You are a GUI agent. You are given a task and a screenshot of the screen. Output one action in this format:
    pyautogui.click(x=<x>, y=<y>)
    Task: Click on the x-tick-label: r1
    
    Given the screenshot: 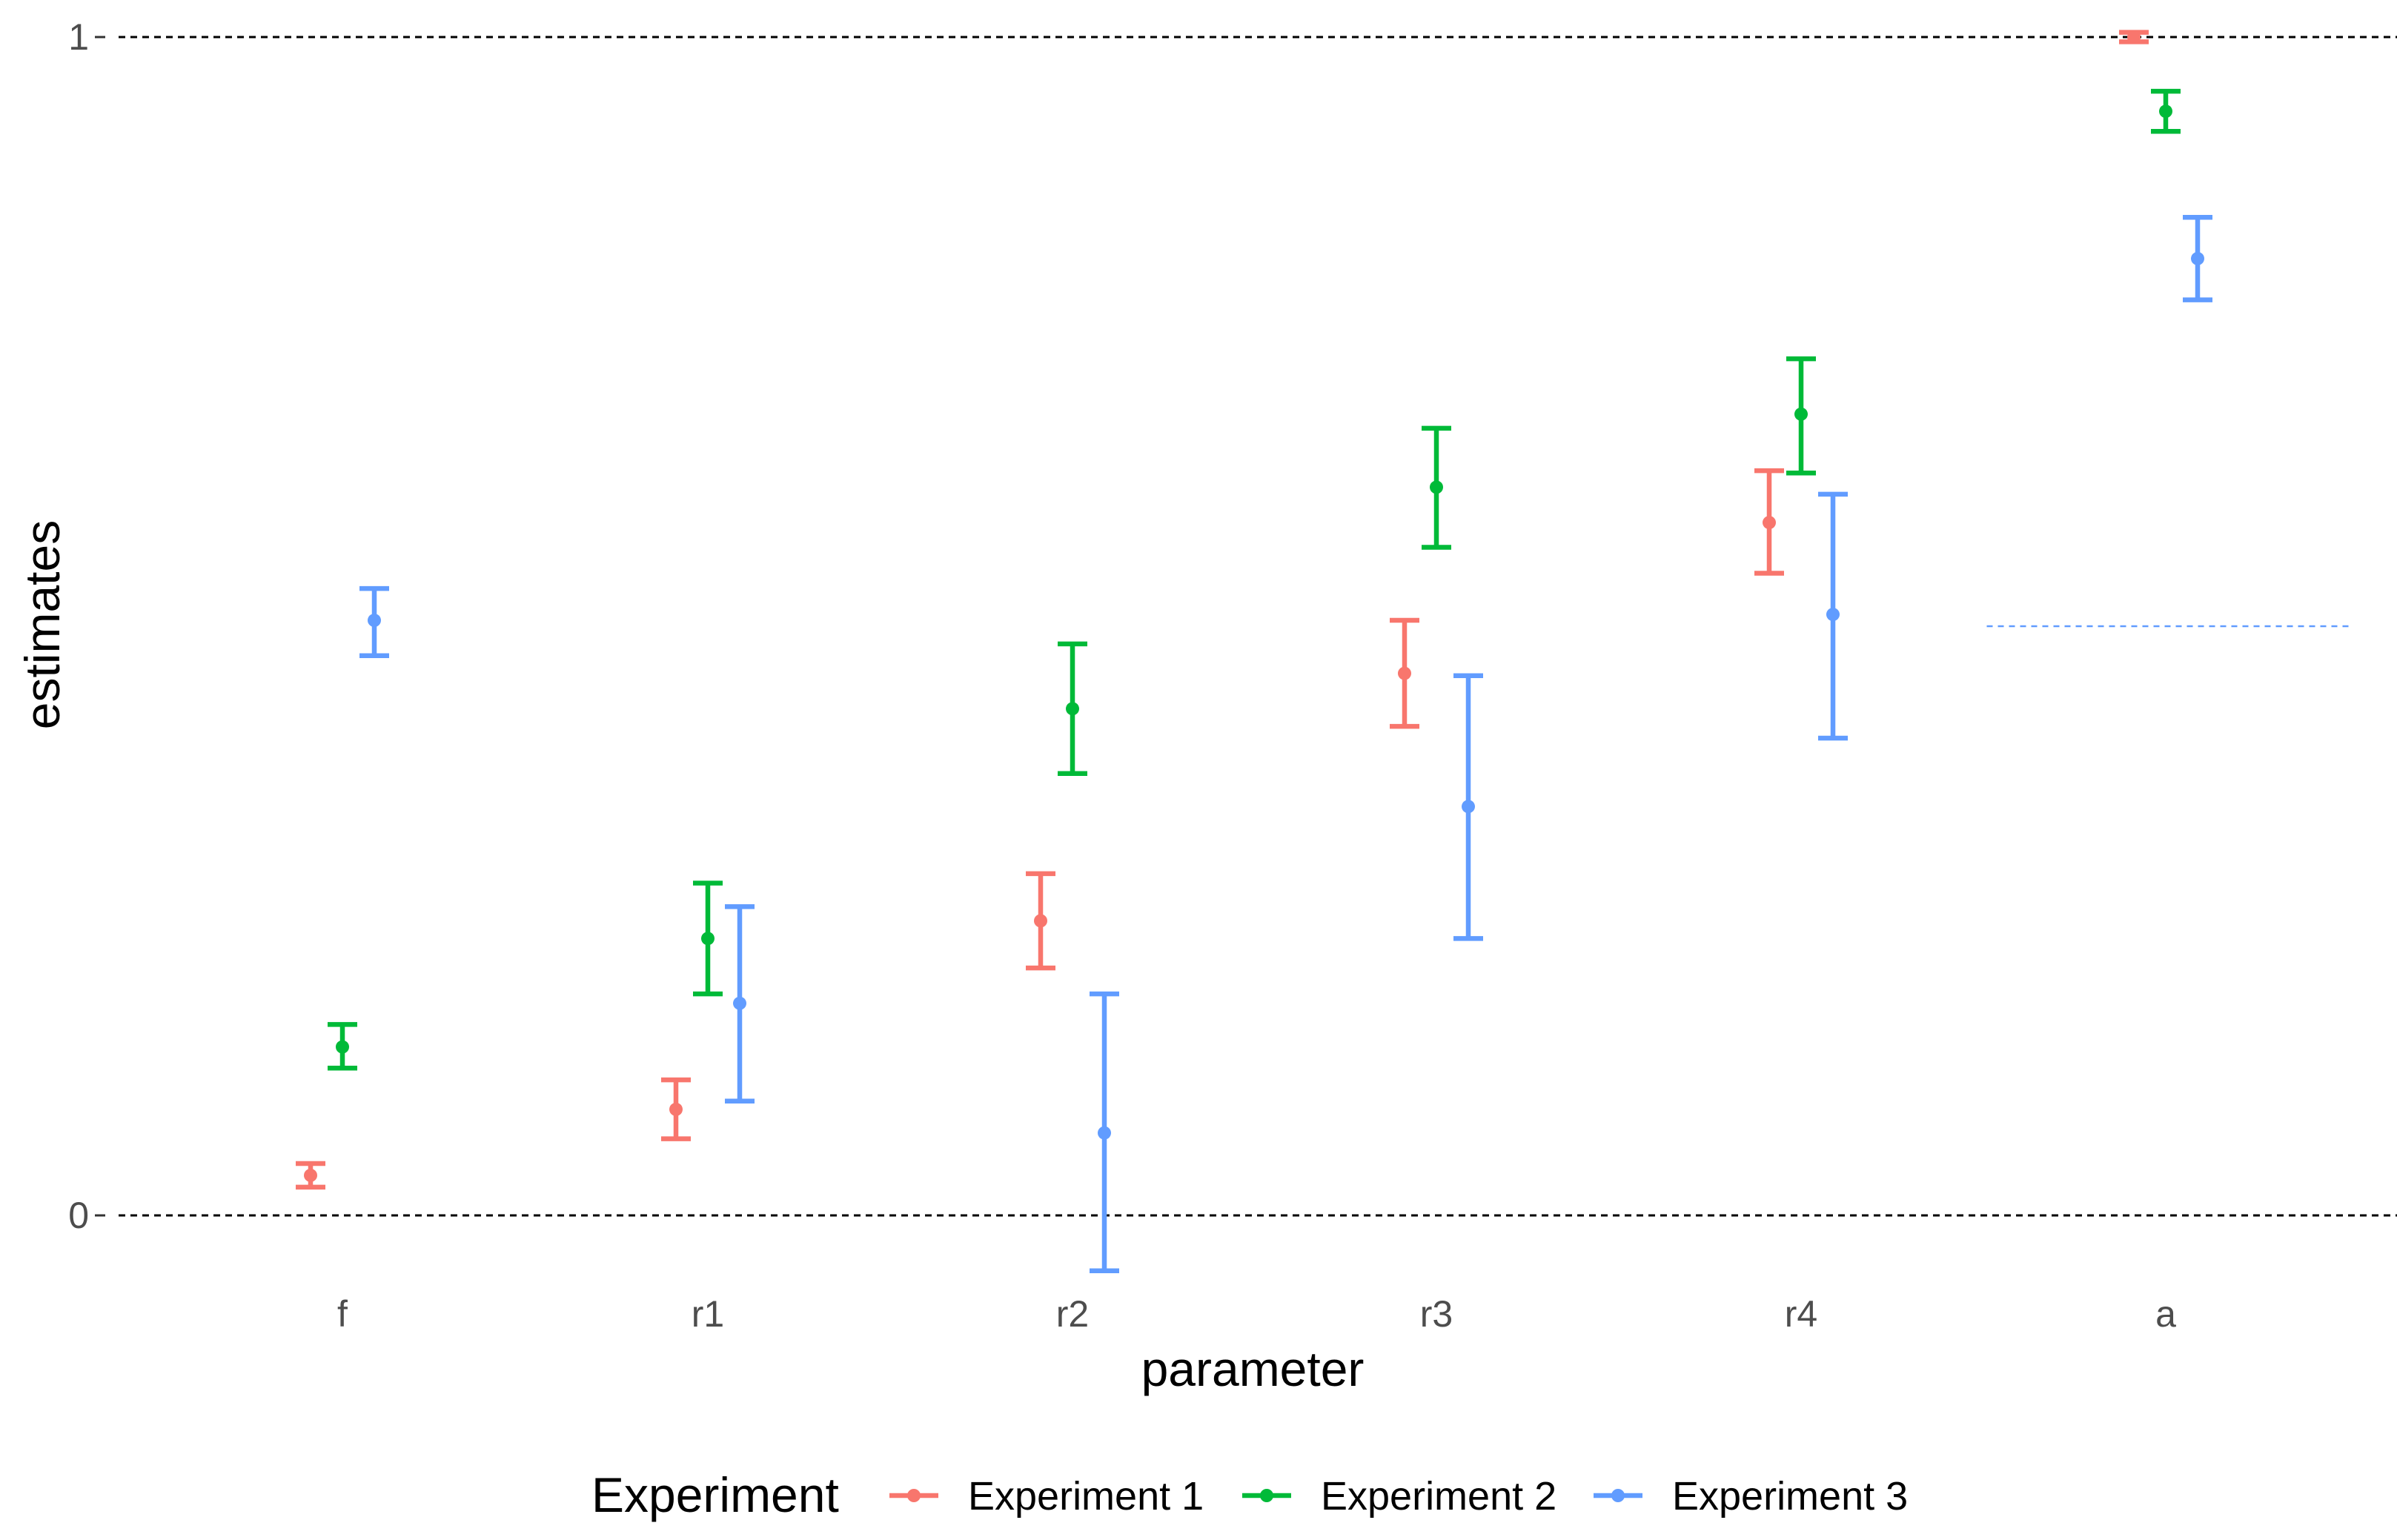 What is the action you would take?
    pyautogui.click(x=708, y=1314)
    